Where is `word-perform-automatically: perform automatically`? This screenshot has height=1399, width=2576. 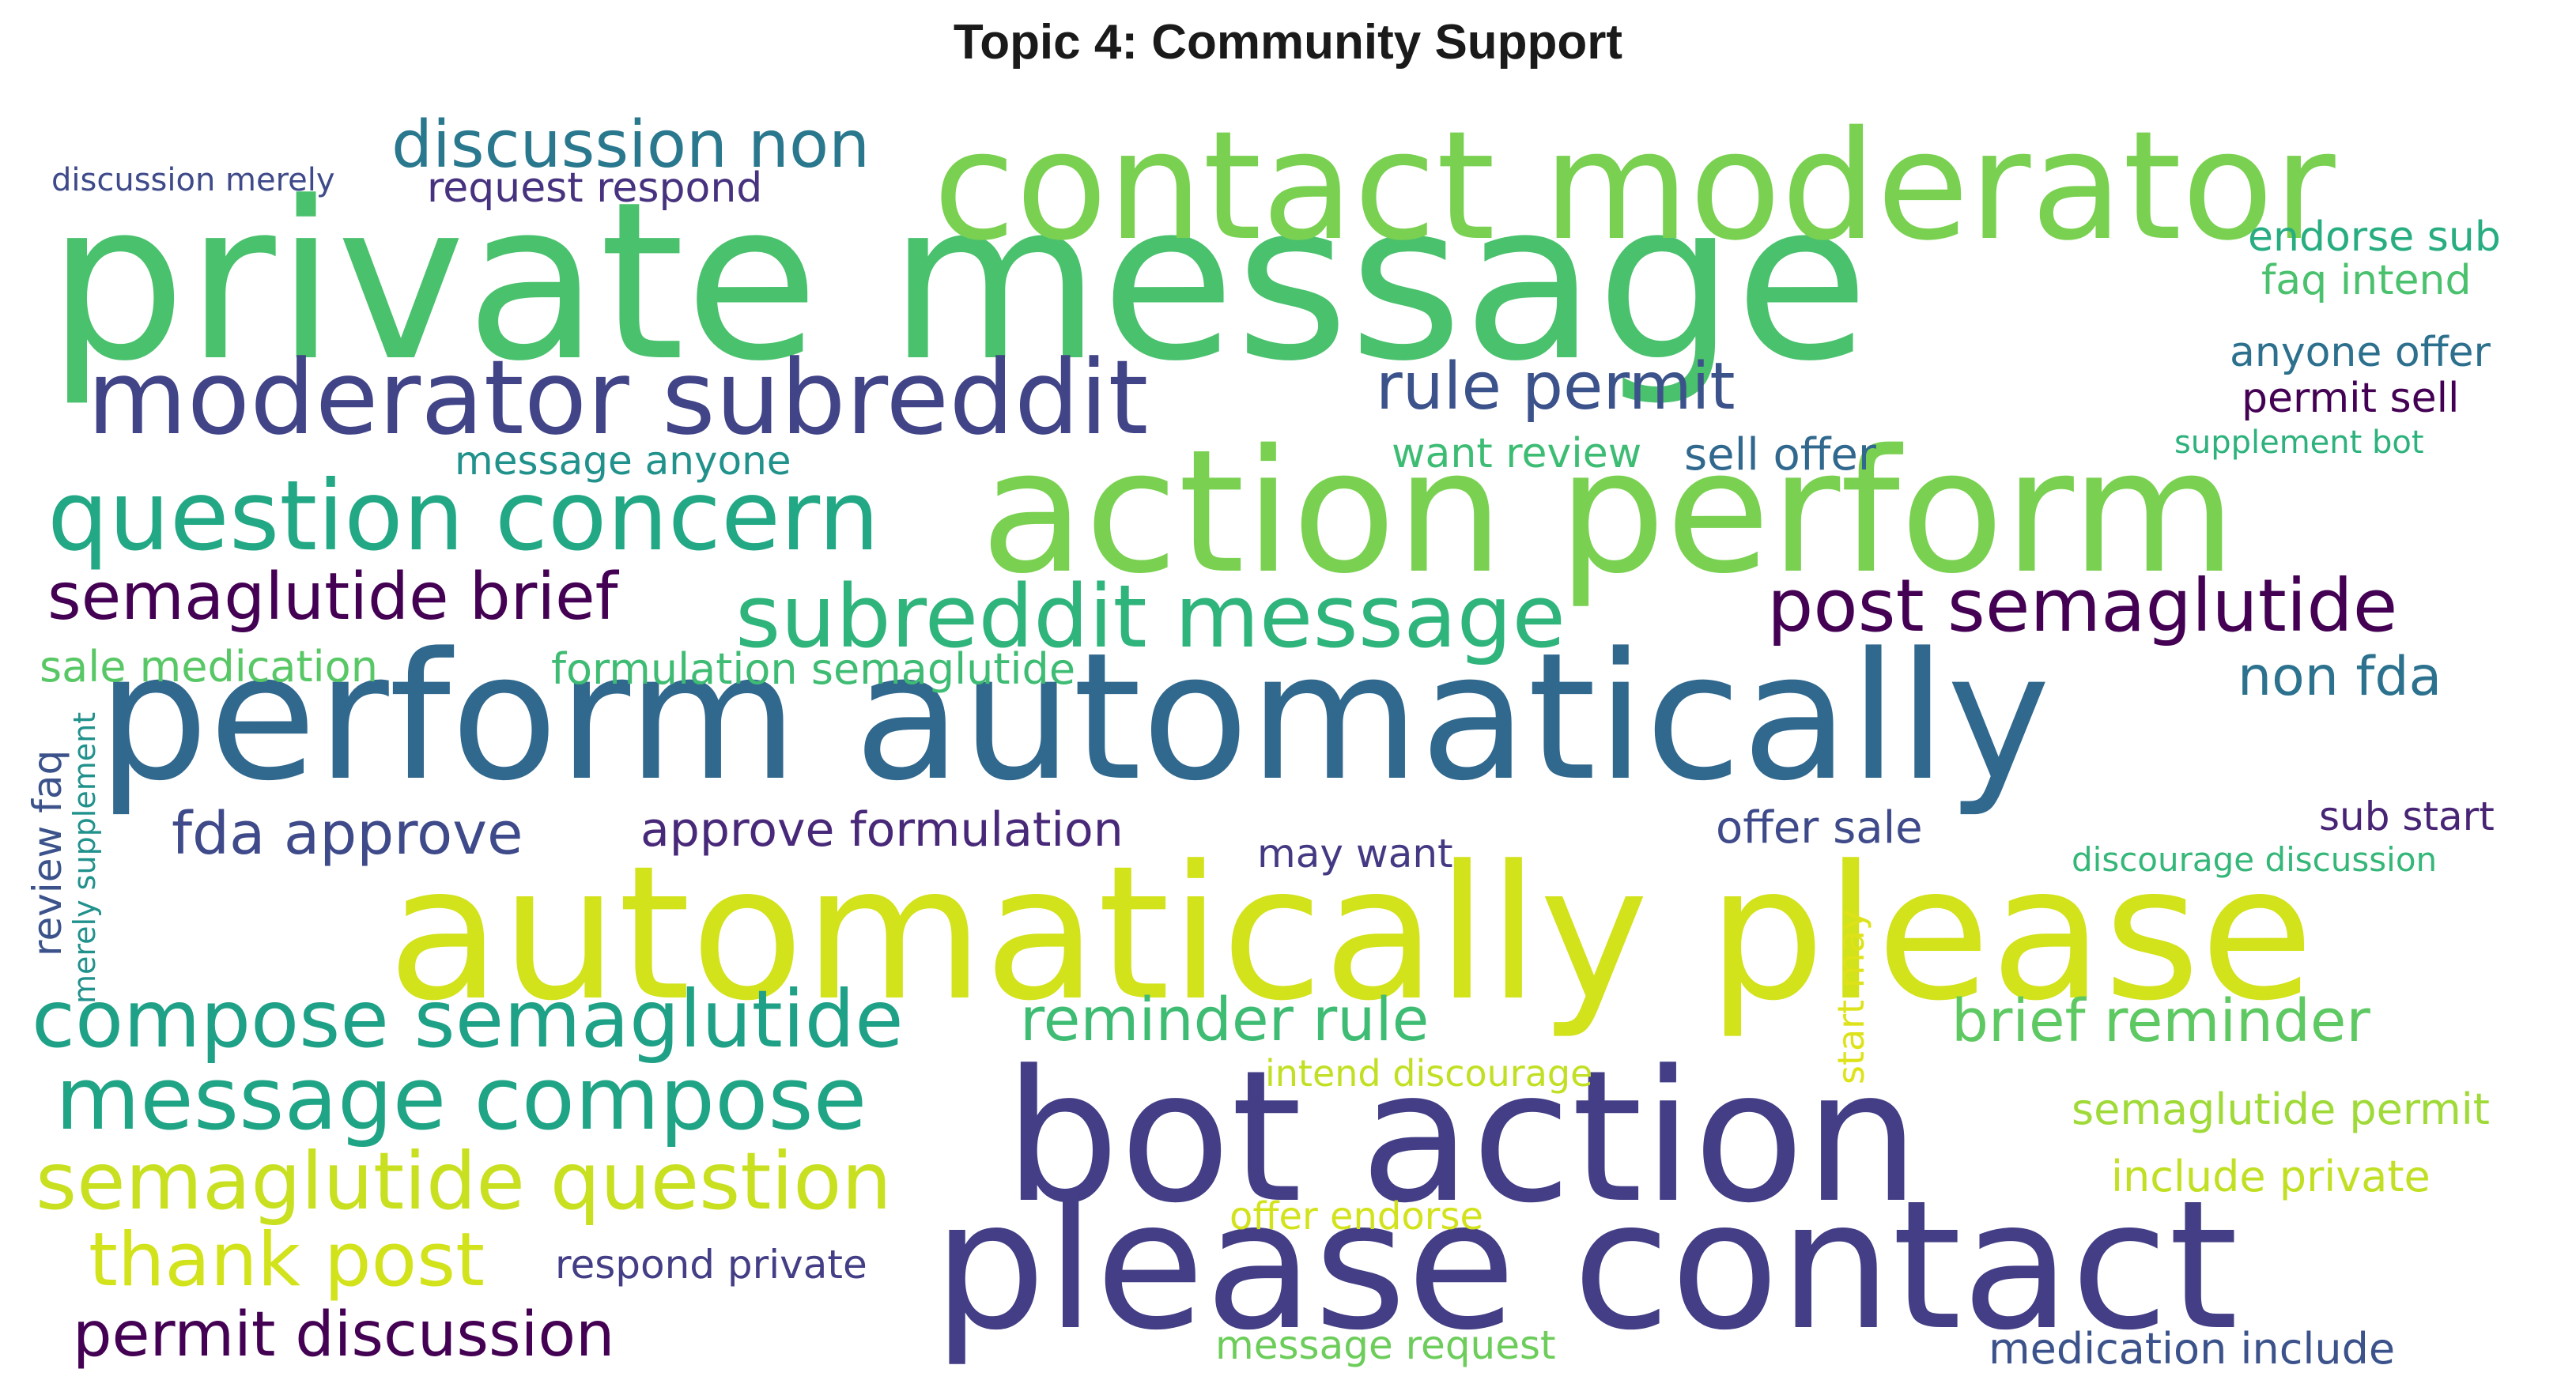
word-perform-automatically: perform automatically is located at coordinates (1074, 718).